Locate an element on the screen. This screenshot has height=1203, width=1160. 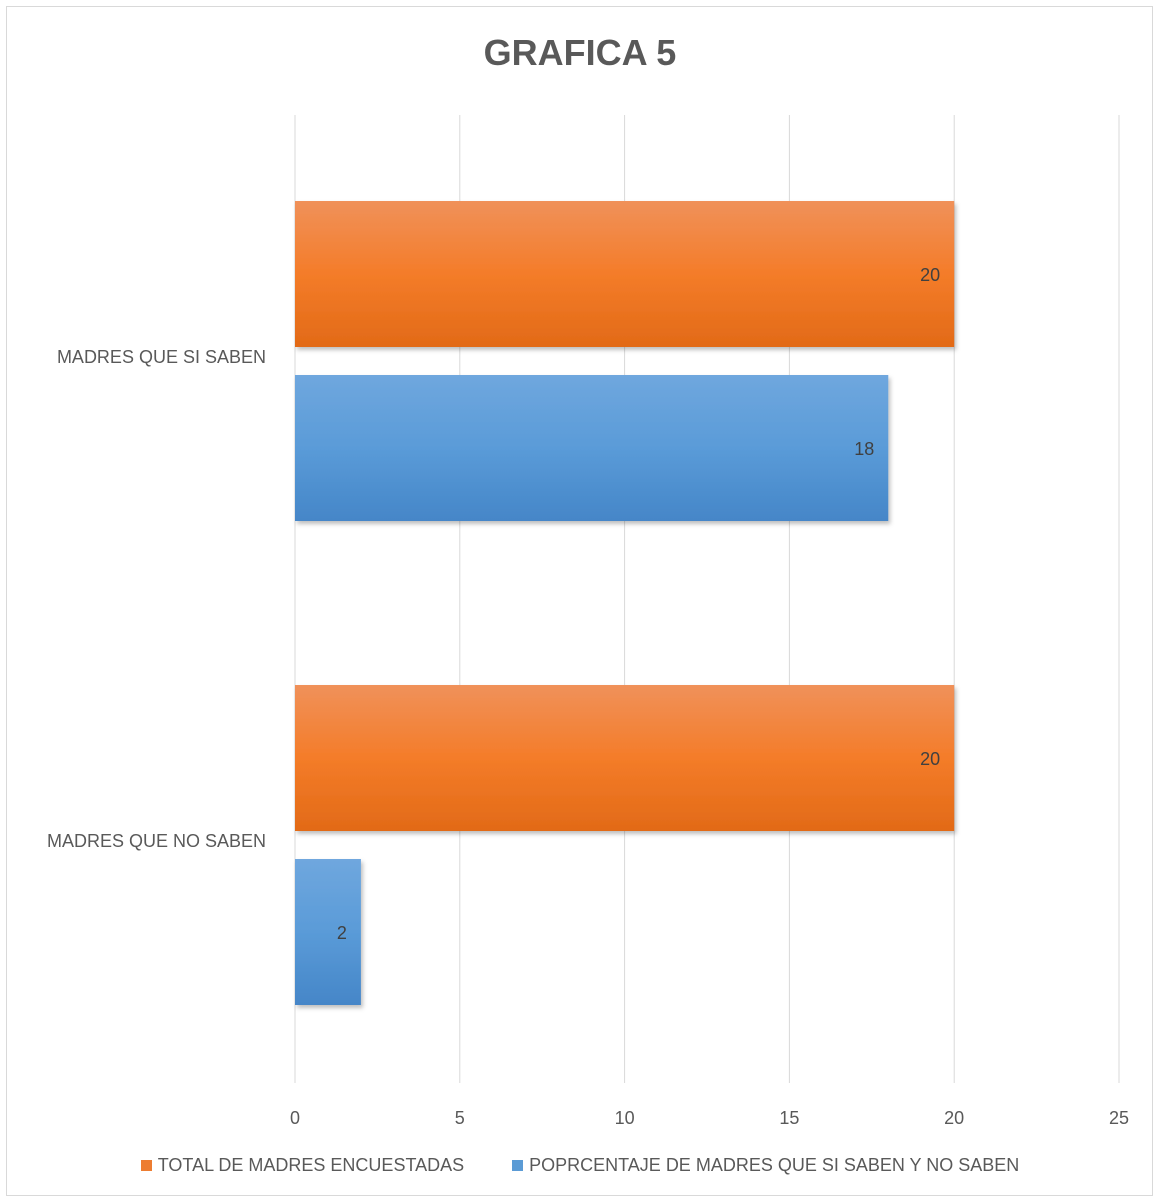
x-tick-label: 5 is located at coordinates (460, 1118).